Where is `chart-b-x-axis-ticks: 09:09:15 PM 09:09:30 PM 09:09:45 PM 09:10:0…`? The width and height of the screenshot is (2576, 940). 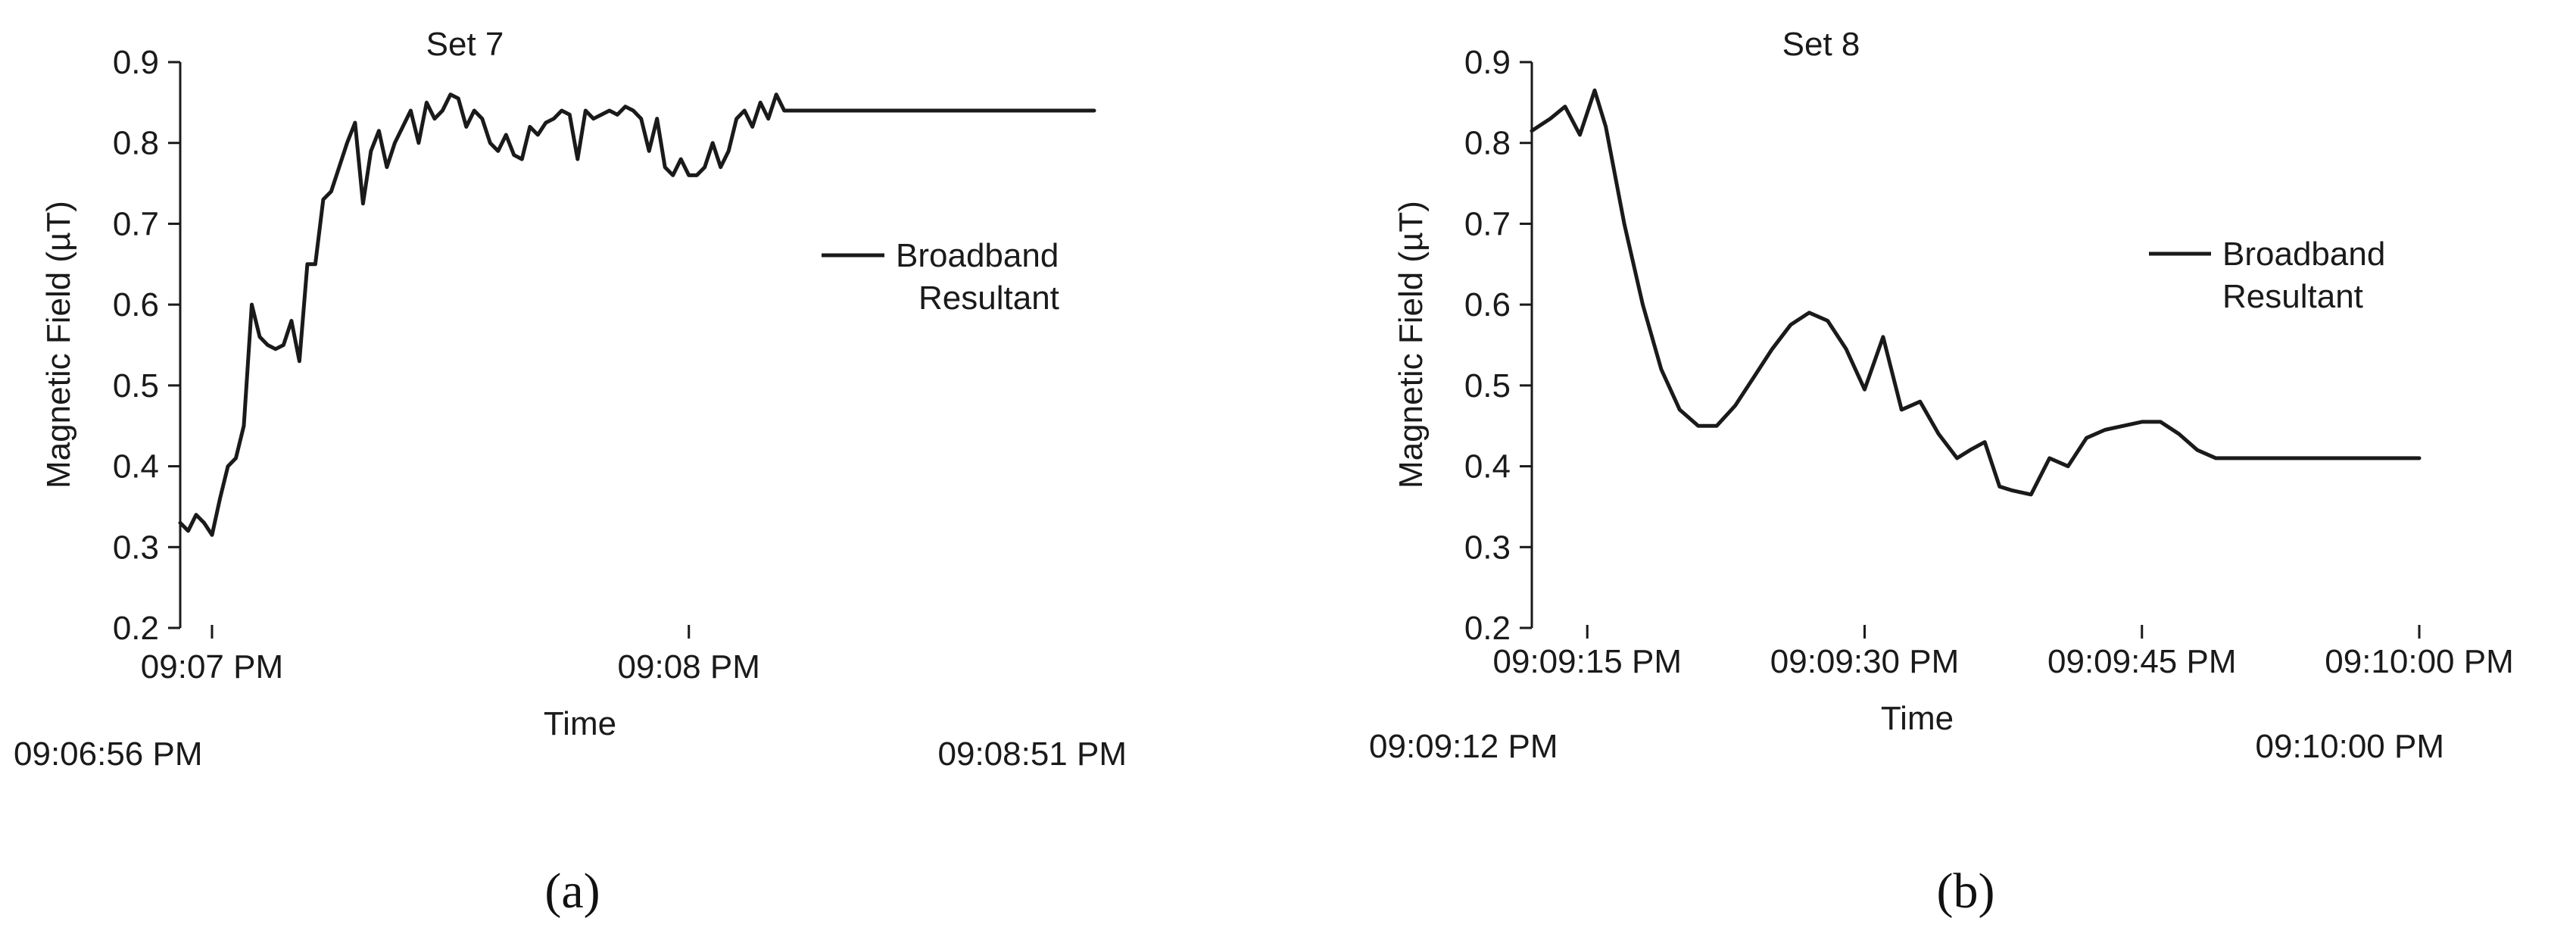
chart-b-x-axis-ticks: 09:09:15 PM 09:09:30 PM 09:09:45 PM 09:10:0… is located at coordinates (2003, 652).